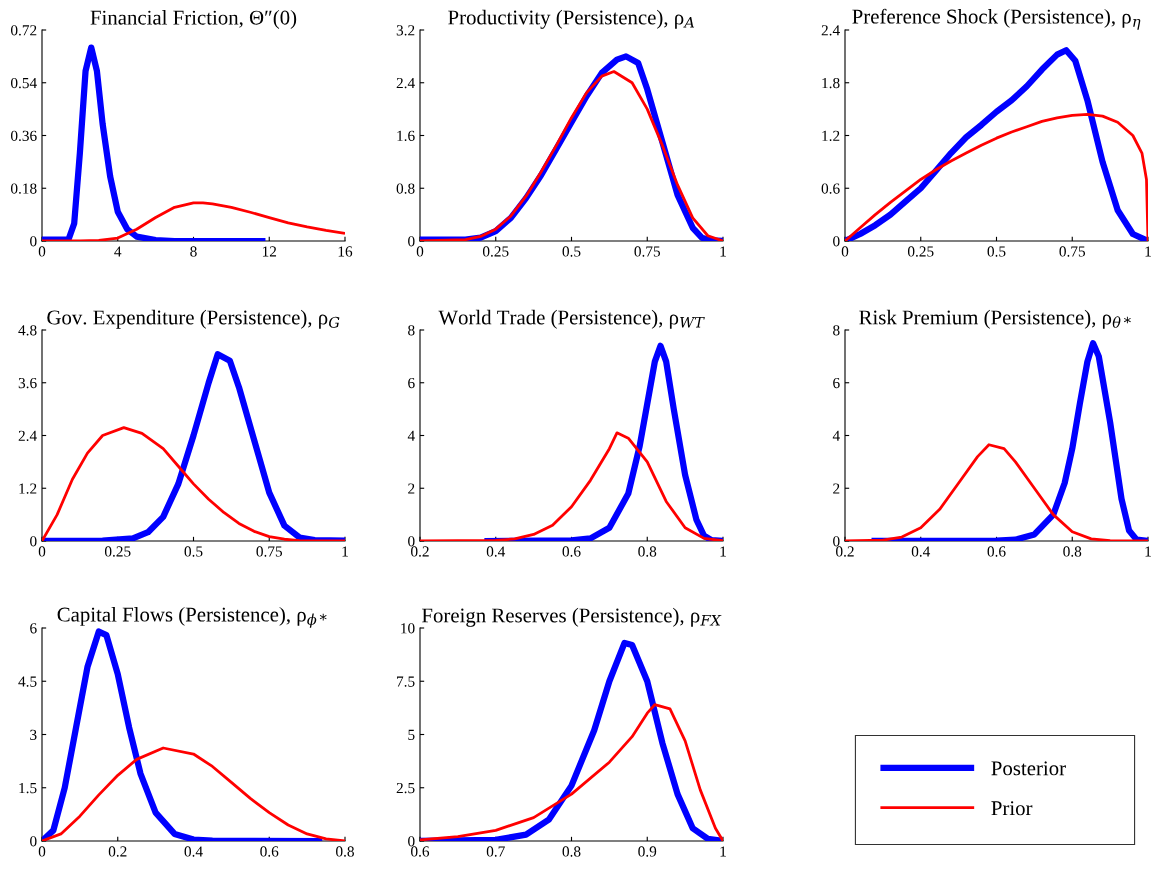 The width and height of the screenshot is (1166, 869). I want to click on chart-title: Financial Friction, Θ″(0), so click(193, 19).